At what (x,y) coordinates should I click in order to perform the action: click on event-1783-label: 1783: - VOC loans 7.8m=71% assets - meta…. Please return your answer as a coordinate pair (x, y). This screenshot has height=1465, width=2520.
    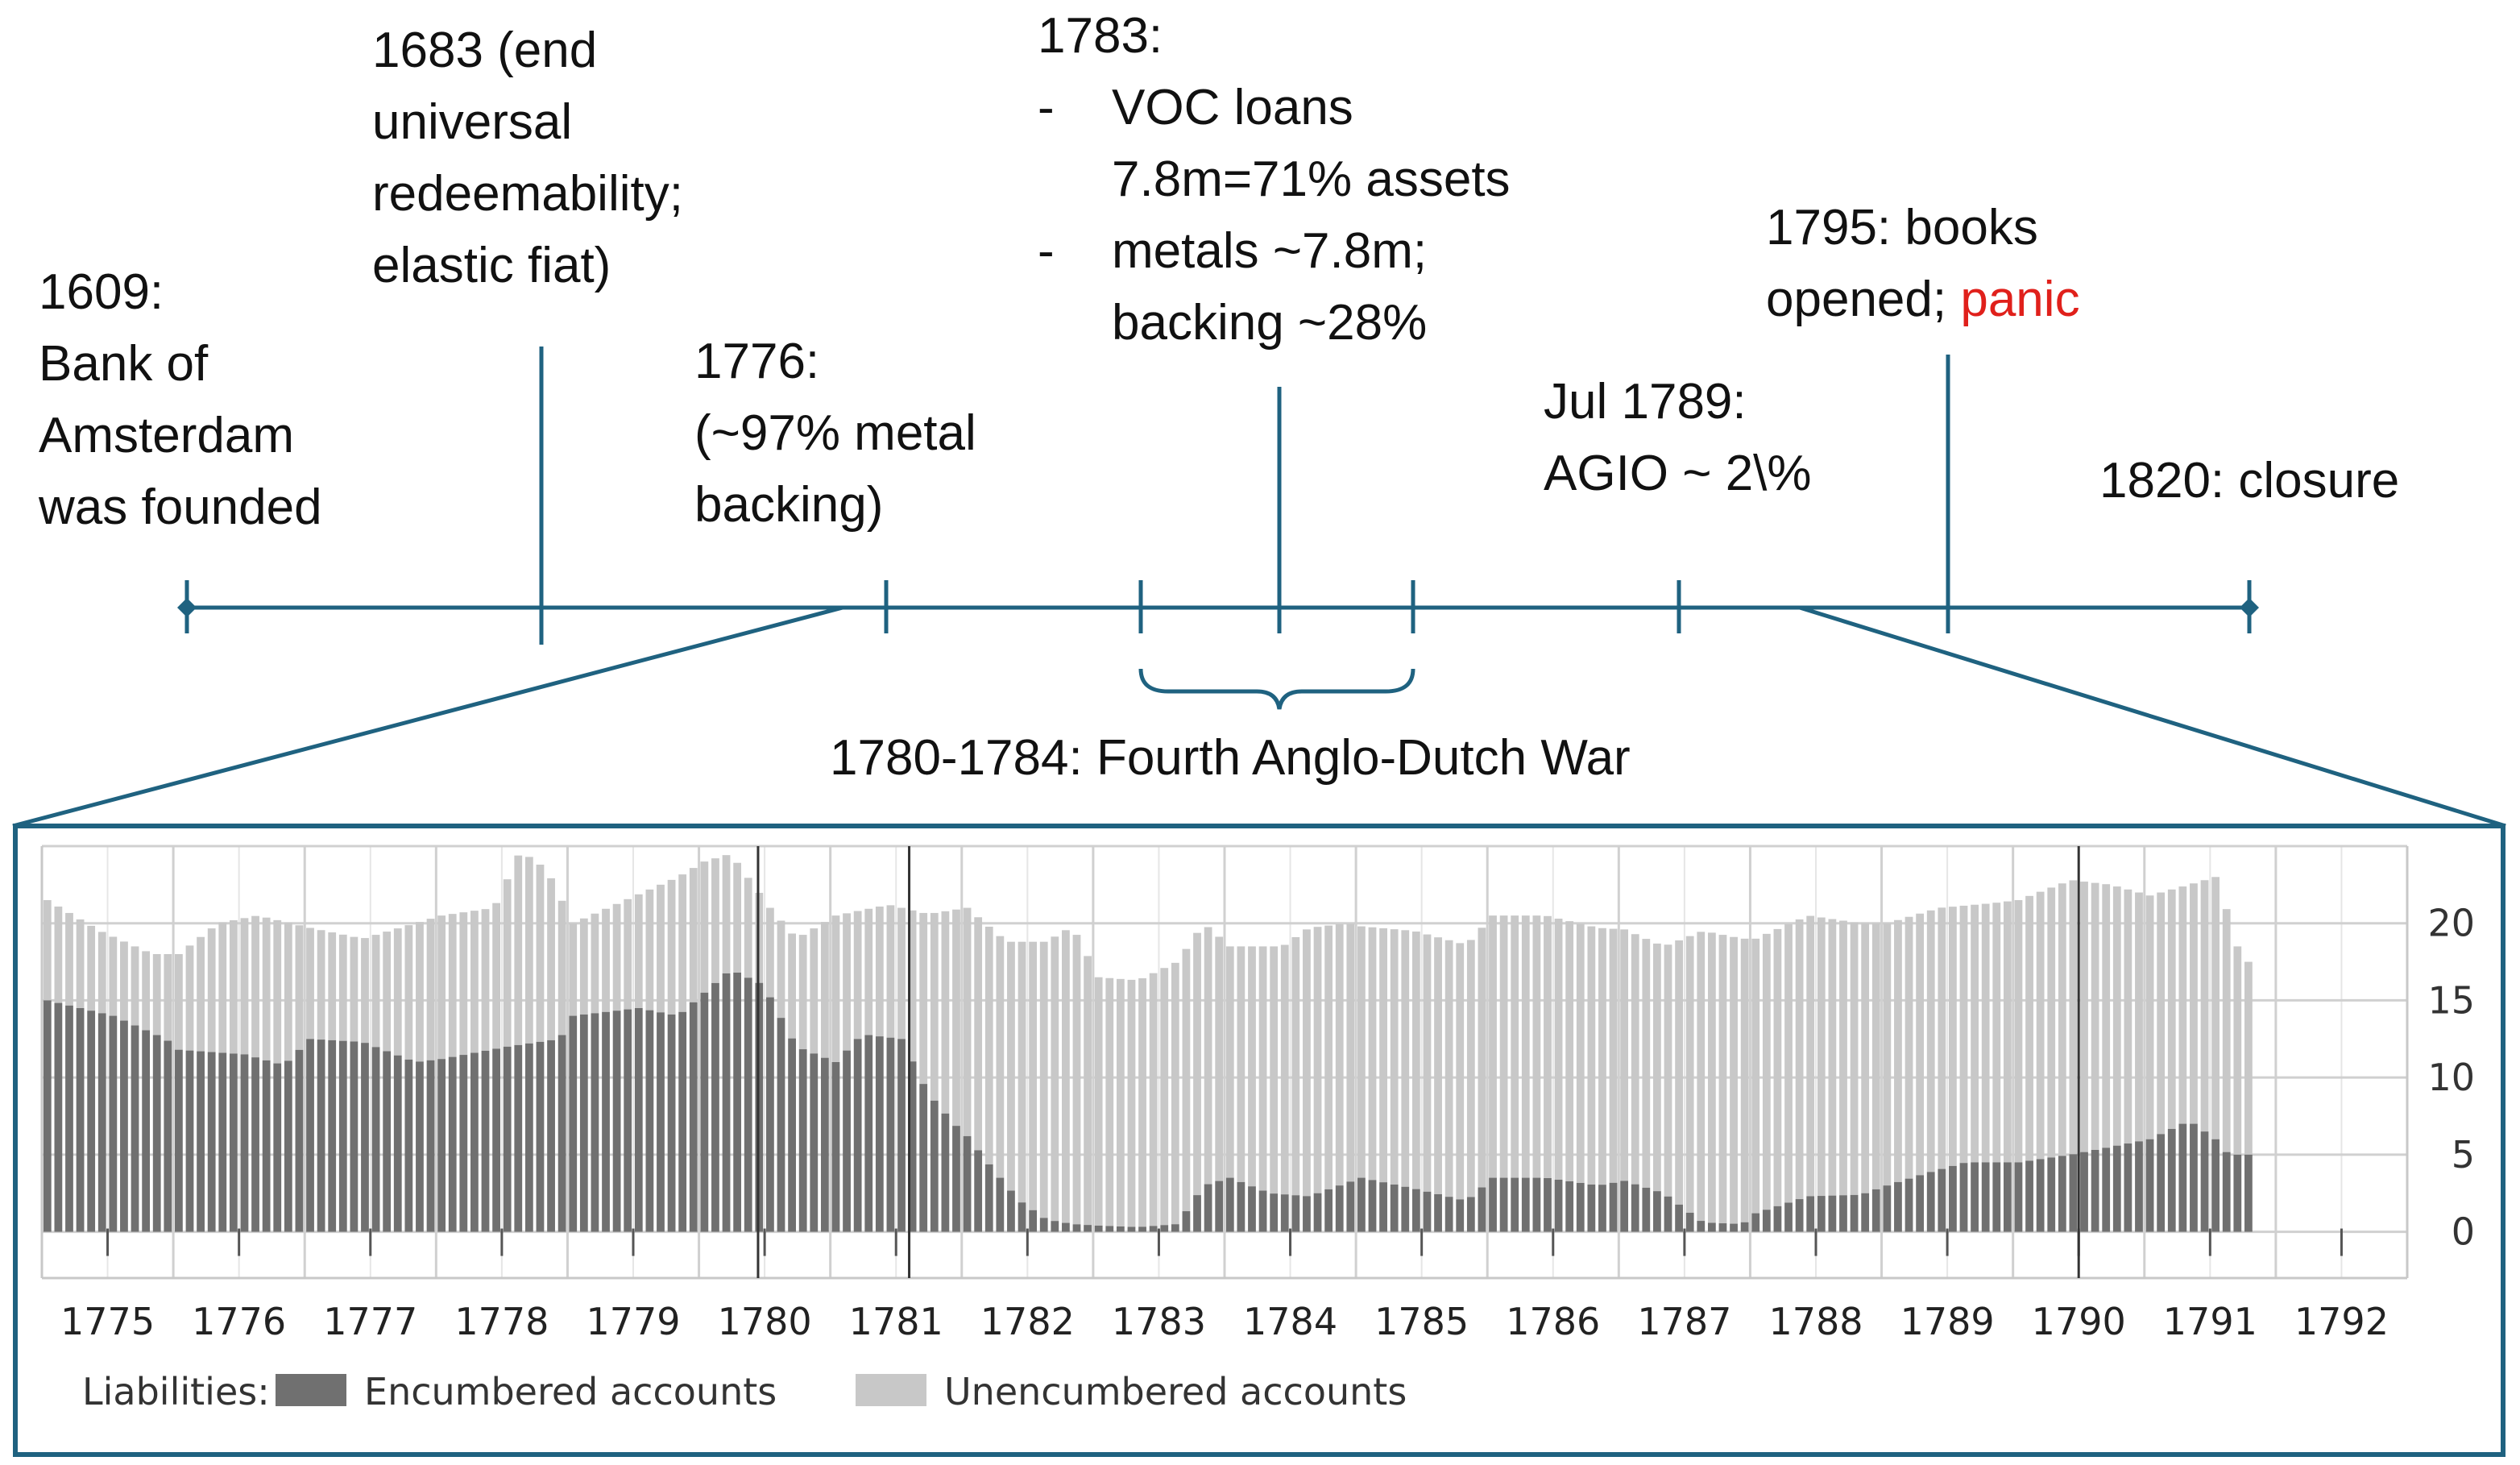
    Looking at the image, I should click on (1274, 179).